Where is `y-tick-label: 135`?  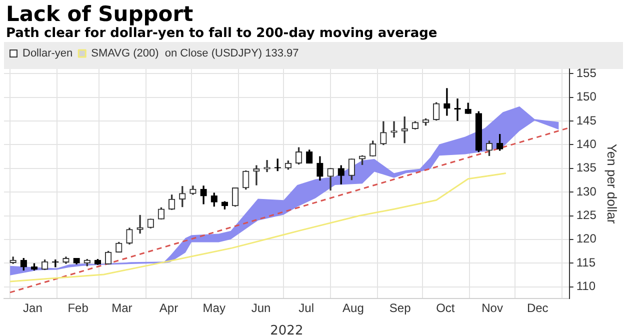
y-tick-label: 135 is located at coordinates (586, 167).